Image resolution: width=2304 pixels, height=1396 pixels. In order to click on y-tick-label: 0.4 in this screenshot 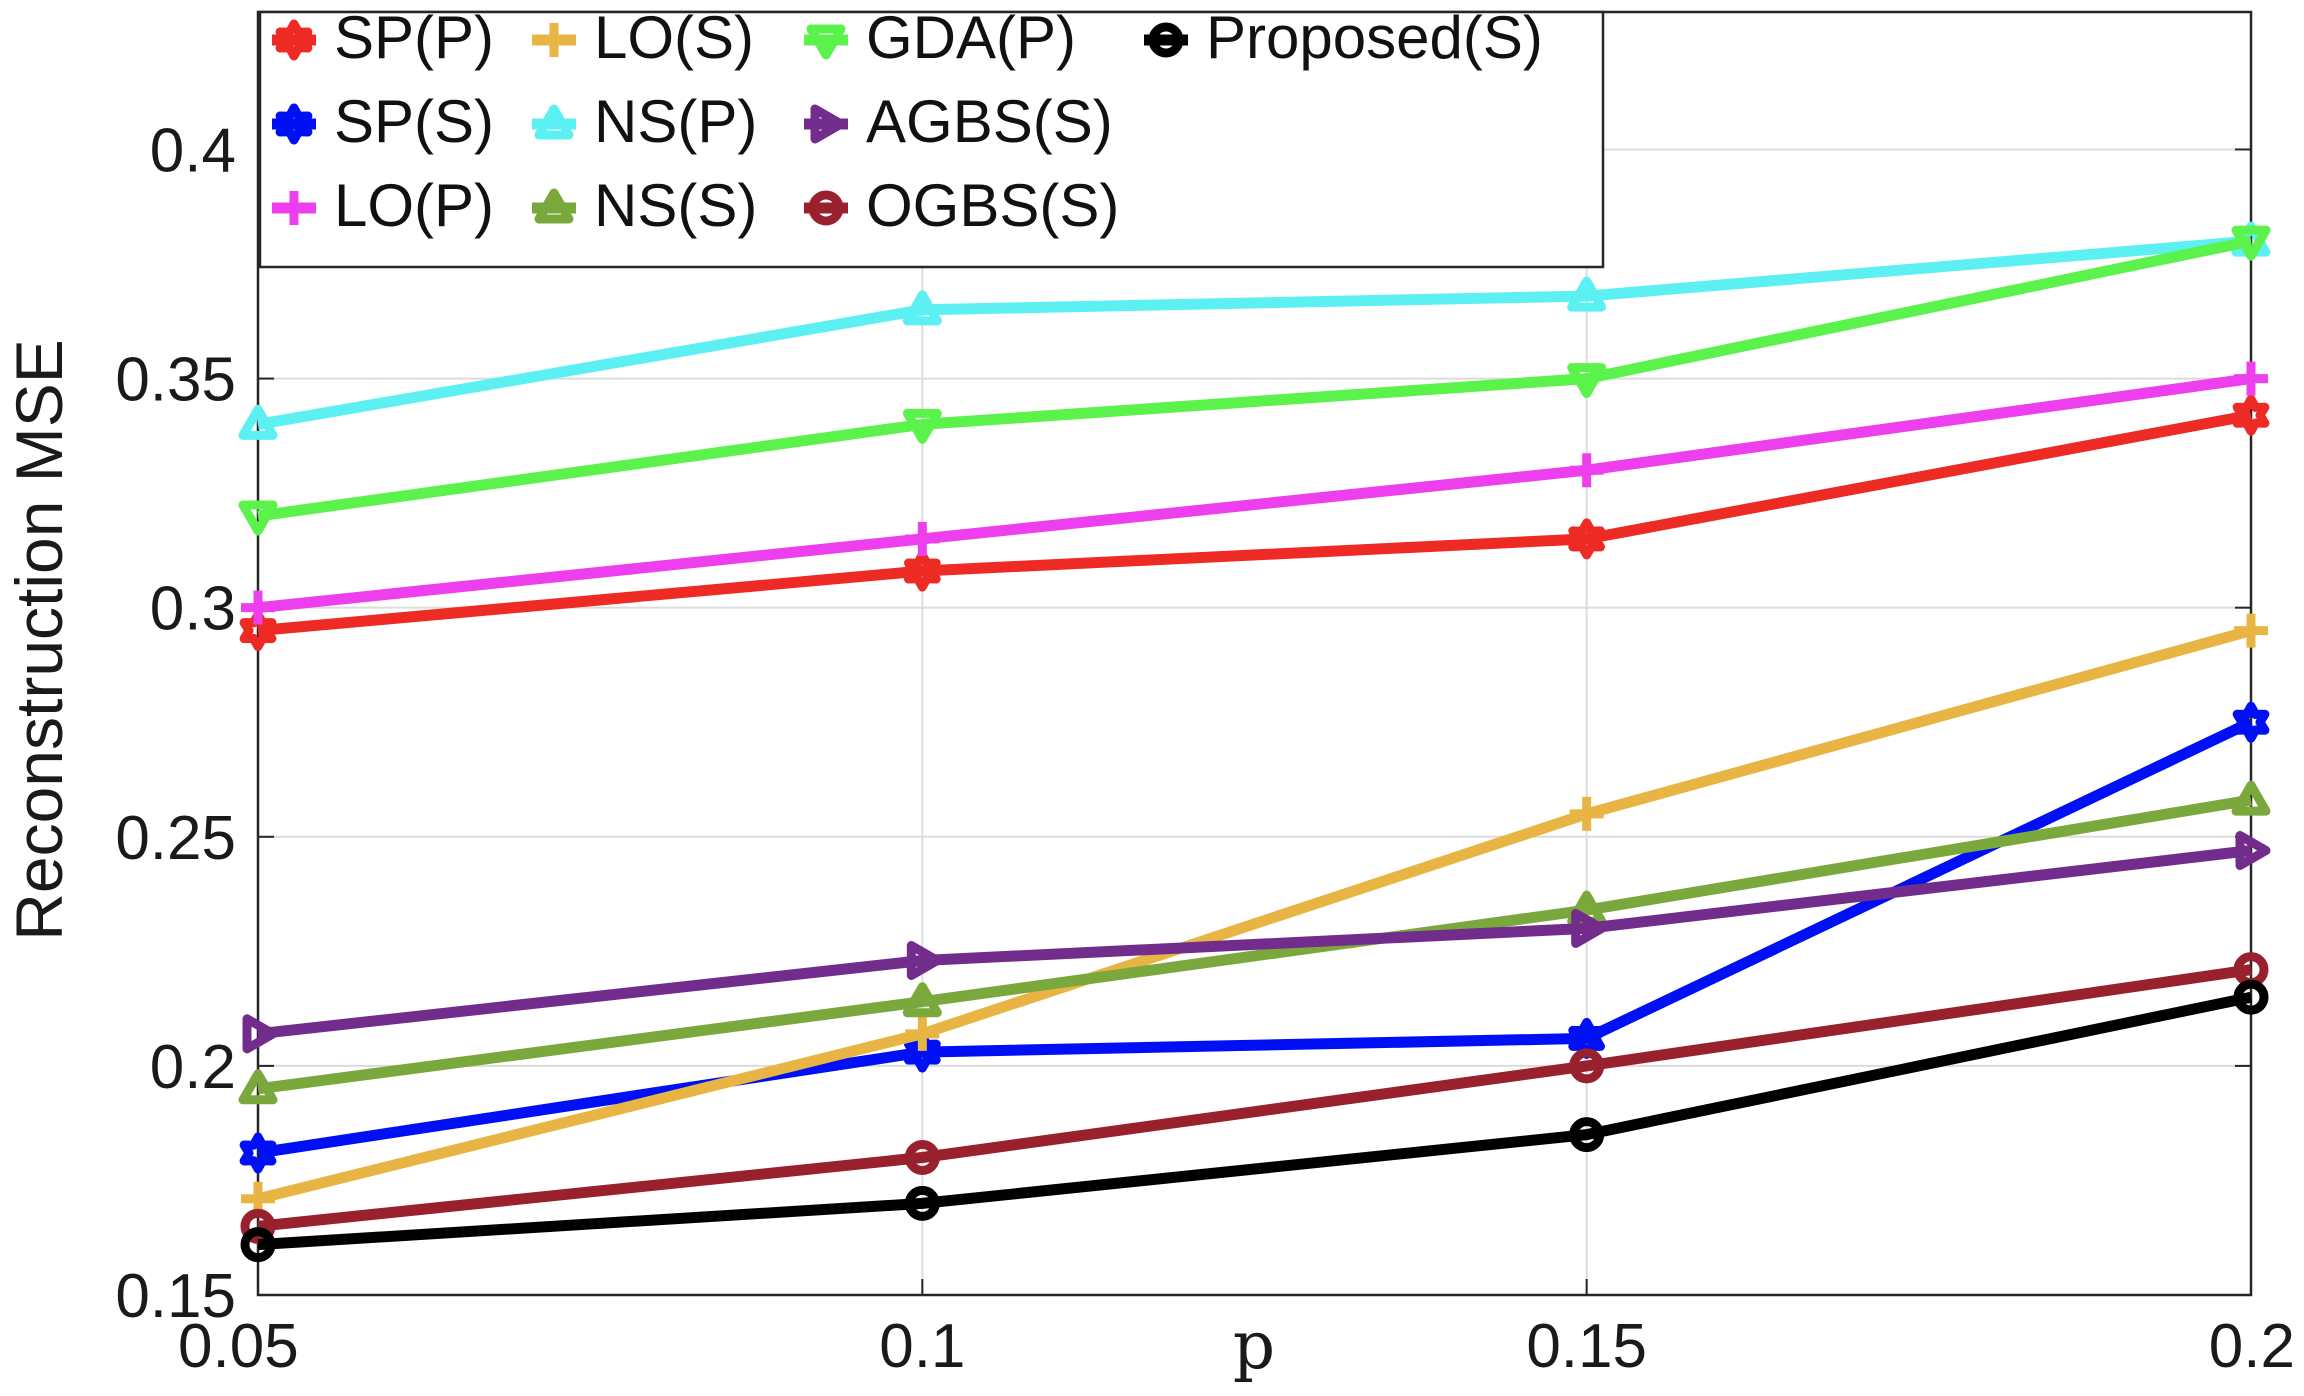, I will do `click(193, 150)`.